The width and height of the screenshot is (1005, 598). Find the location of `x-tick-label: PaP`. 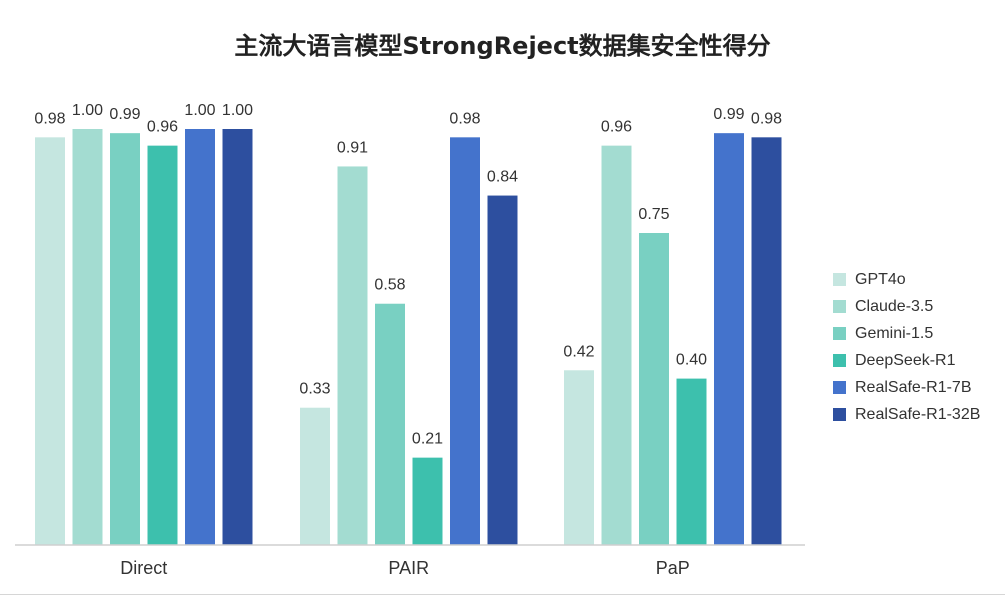

x-tick-label: PaP is located at coordinates (673, 568).